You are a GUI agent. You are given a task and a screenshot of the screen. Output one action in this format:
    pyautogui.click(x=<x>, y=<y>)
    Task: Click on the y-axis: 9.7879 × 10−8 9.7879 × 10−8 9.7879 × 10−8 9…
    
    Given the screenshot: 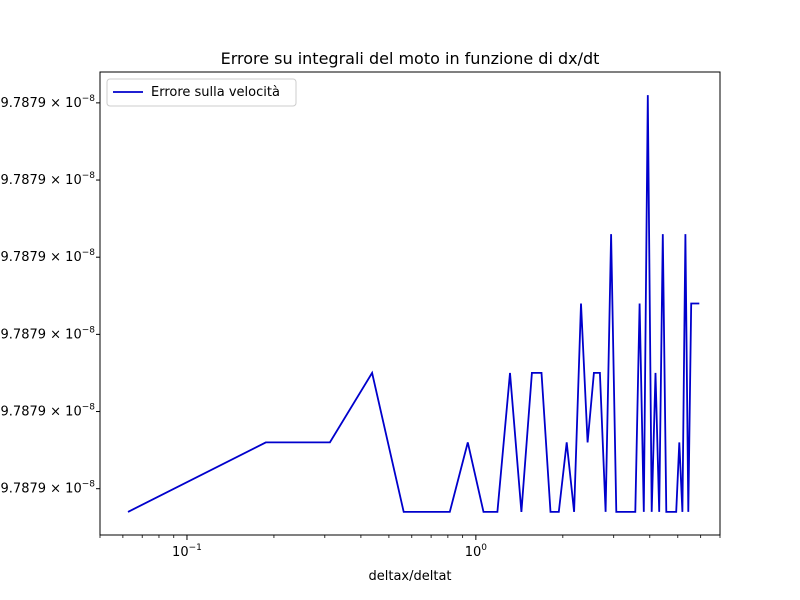 What is the action you would take?
    pyautogui.click(x=50, y=295)
    